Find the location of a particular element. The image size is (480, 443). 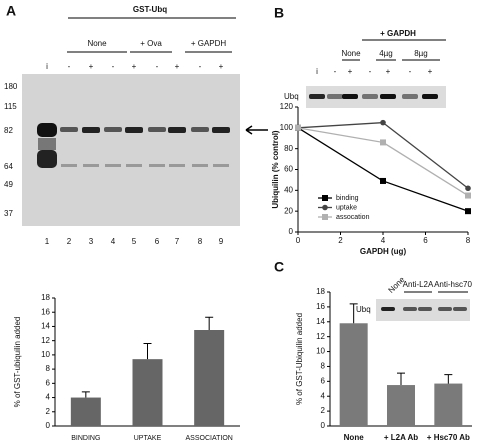

y-tick-label: 120 is located at coordinates (287, 106).